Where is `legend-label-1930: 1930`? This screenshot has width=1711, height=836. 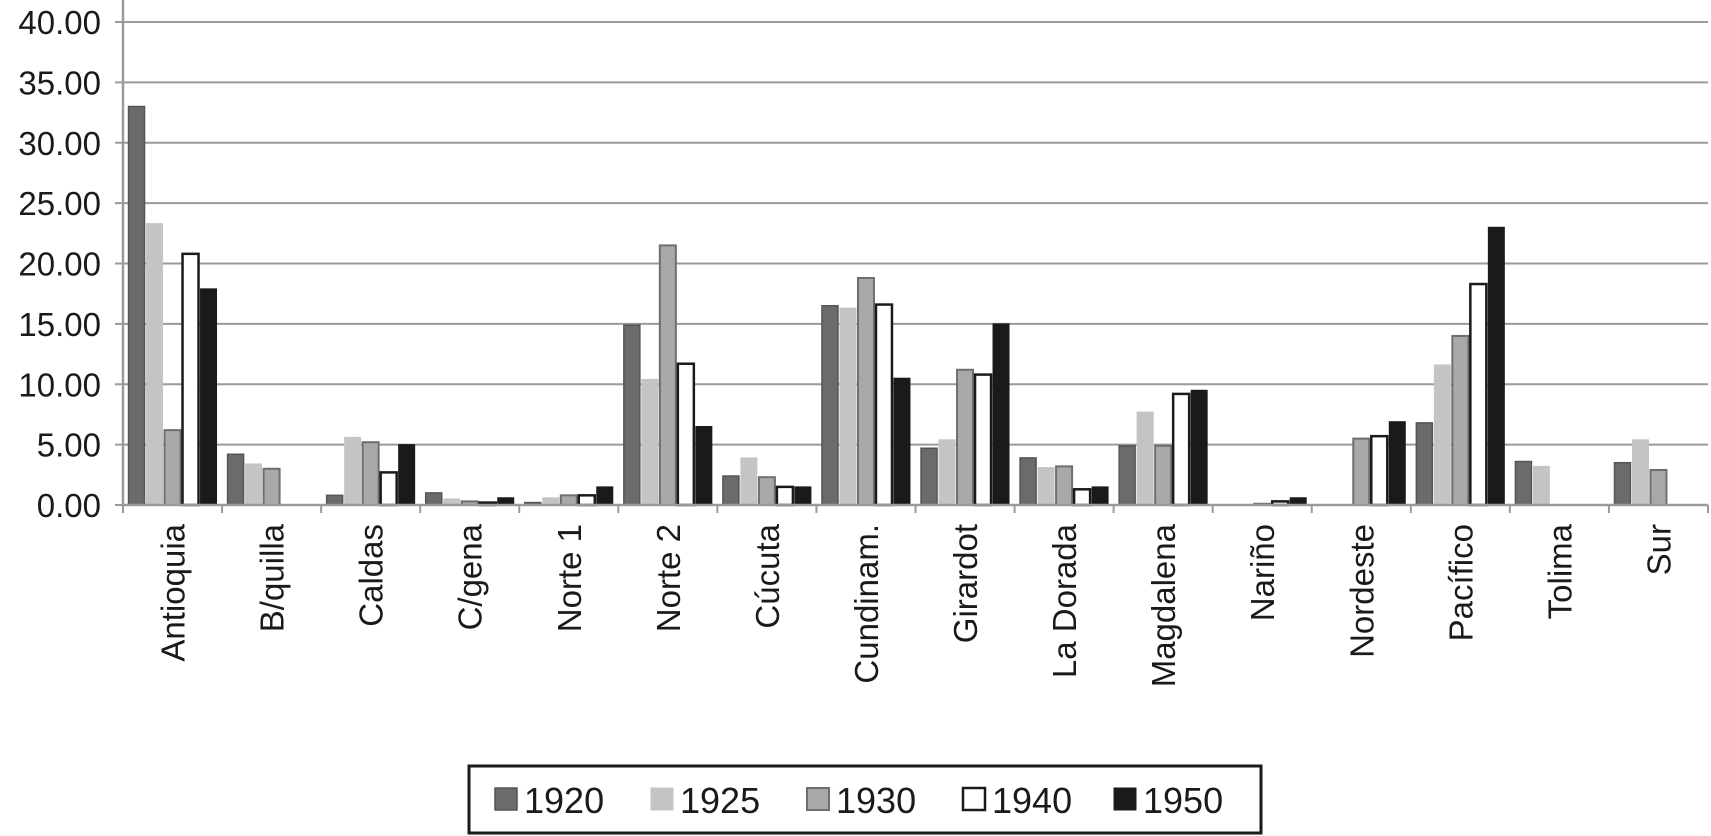
legend-label-1930: 1930 is located at coordinates (876, 800).